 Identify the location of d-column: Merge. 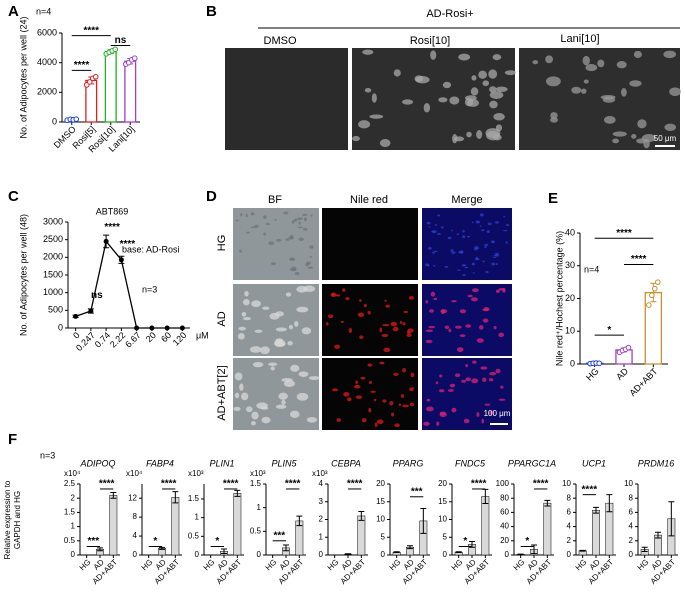
(466, 200).